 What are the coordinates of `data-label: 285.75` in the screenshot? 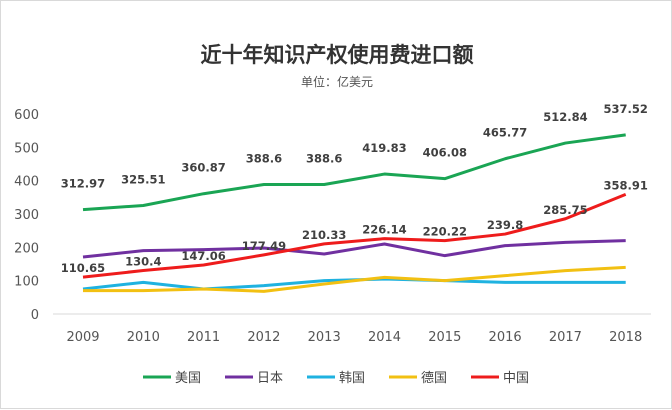 It's located at (565, 210).